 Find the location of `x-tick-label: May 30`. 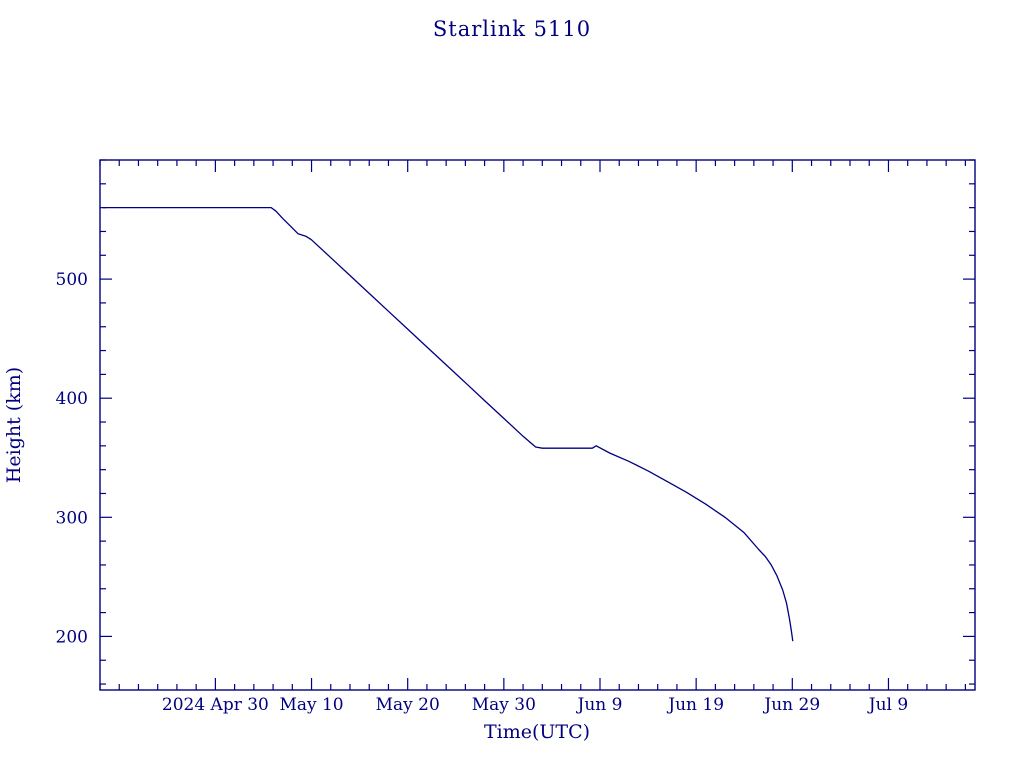

x-tick-label: May 30 is located at coordinates (504, 705).